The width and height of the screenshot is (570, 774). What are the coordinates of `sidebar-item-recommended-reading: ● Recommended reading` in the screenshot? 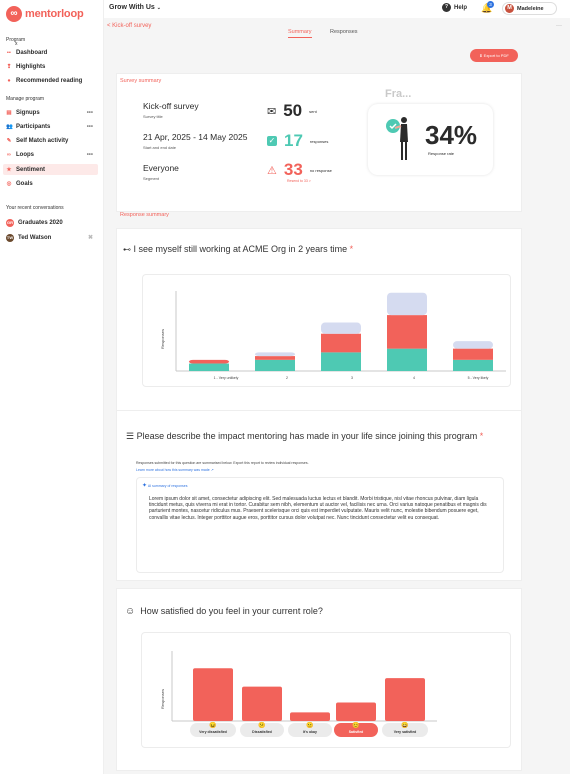 It's located at (50, 80).